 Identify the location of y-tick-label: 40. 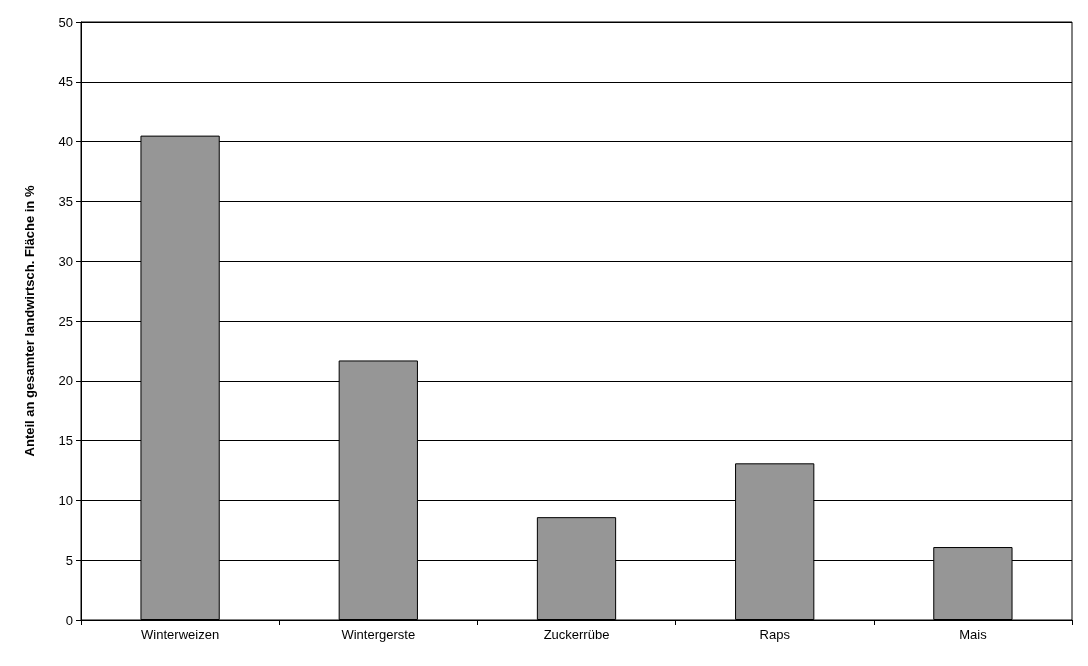
(65, 142).